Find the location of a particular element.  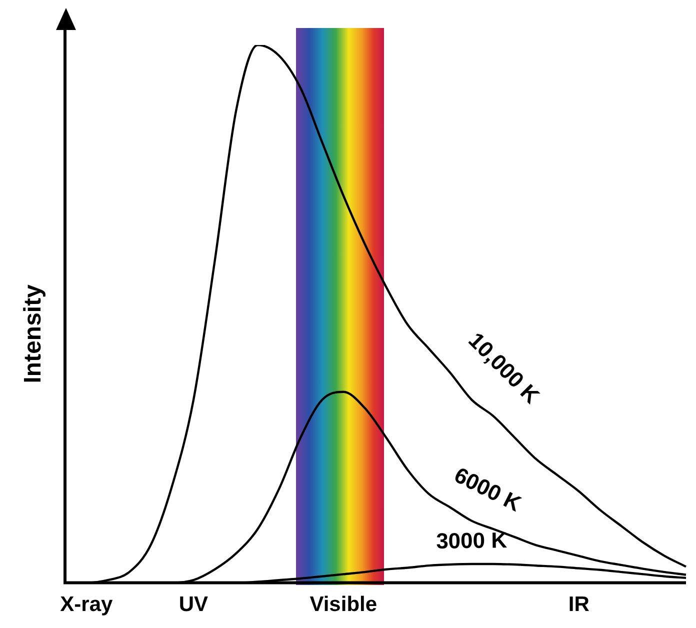

x-tick-label: IR is located at coordinates (579, 604).